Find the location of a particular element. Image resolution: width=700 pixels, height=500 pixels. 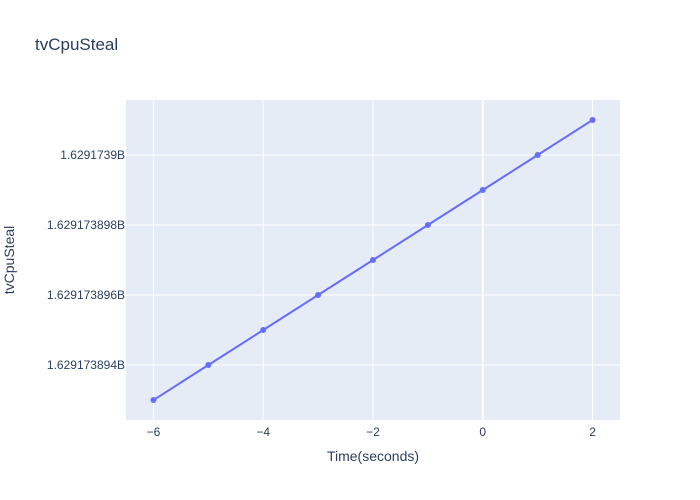

x-tick-label: 2 is located at coordinates (592, 432).